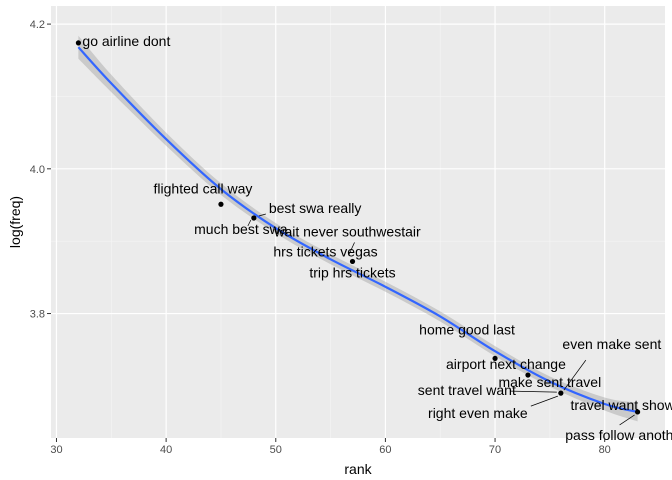 The height and width of the screenshot is (480, 672). Describe the element at coordinates (37, 315) in the screenshot. I see `y-tick-label: 3.8` at that location.